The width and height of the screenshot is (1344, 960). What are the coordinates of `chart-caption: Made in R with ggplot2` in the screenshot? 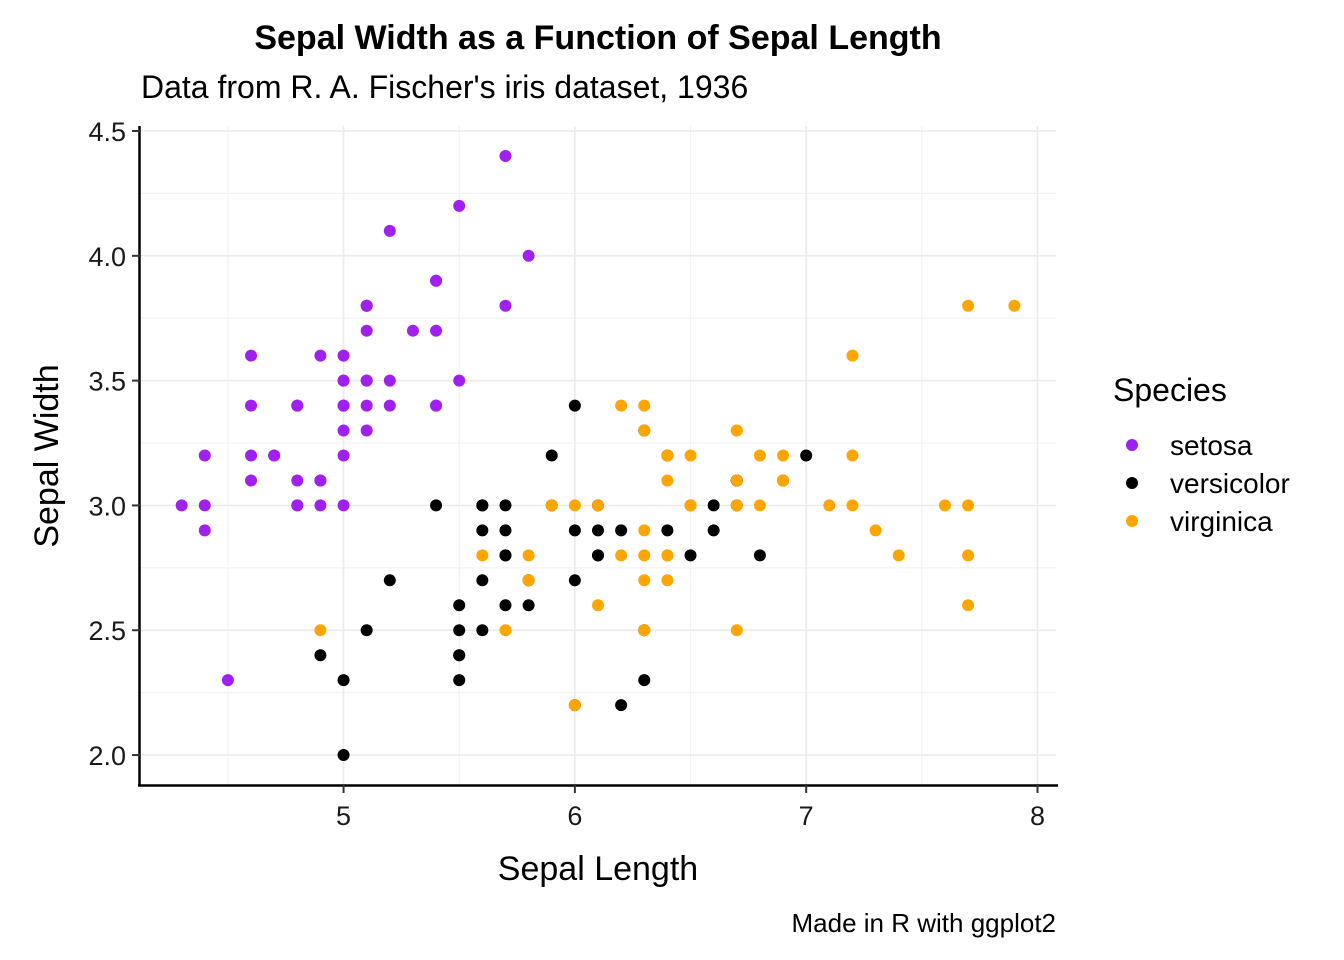 It's located at (924, 923).